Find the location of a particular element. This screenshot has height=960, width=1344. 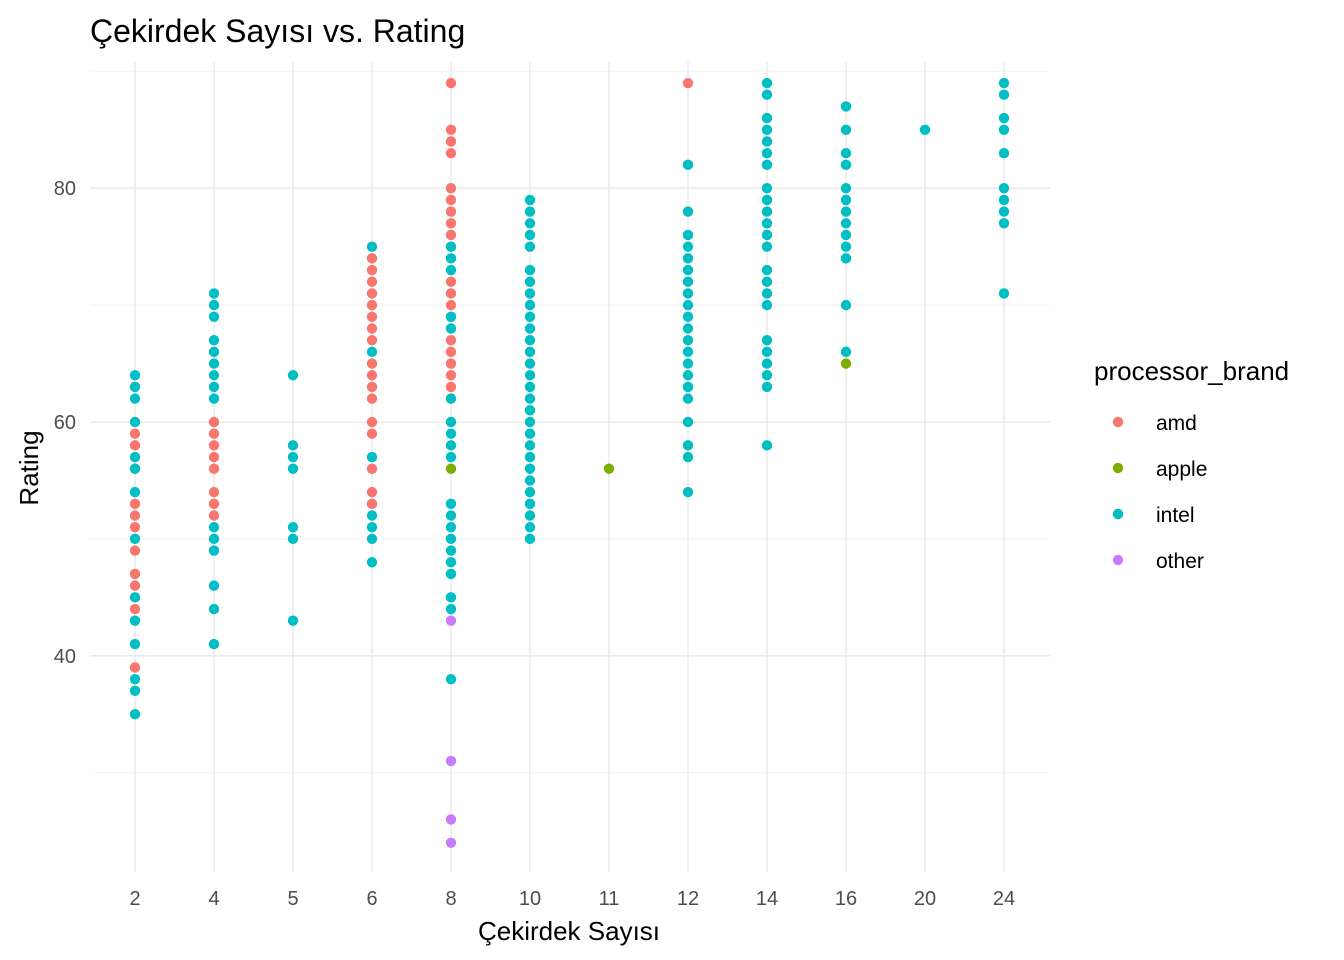

legend-label: amd is located at coordinates (1176, 423).